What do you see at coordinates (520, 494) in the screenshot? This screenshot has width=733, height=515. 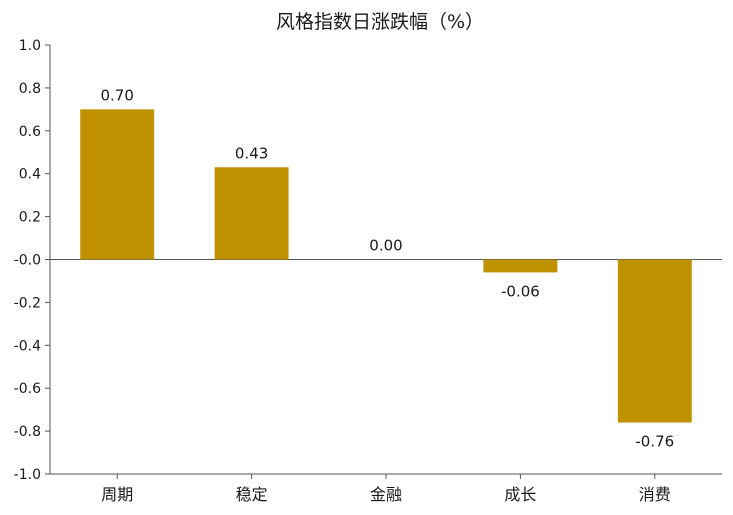 I see `category-label: 成长` at bounding box center [520, 494].